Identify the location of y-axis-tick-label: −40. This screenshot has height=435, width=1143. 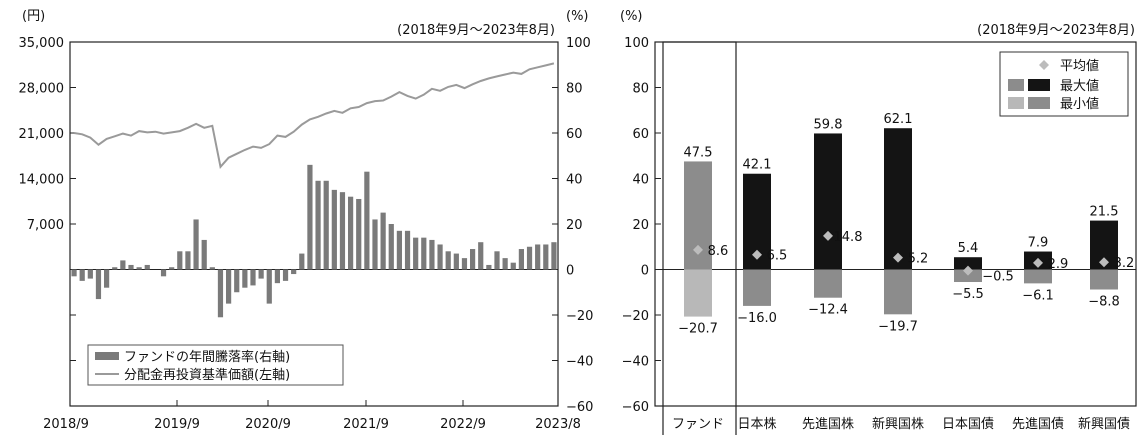
(635, 362).